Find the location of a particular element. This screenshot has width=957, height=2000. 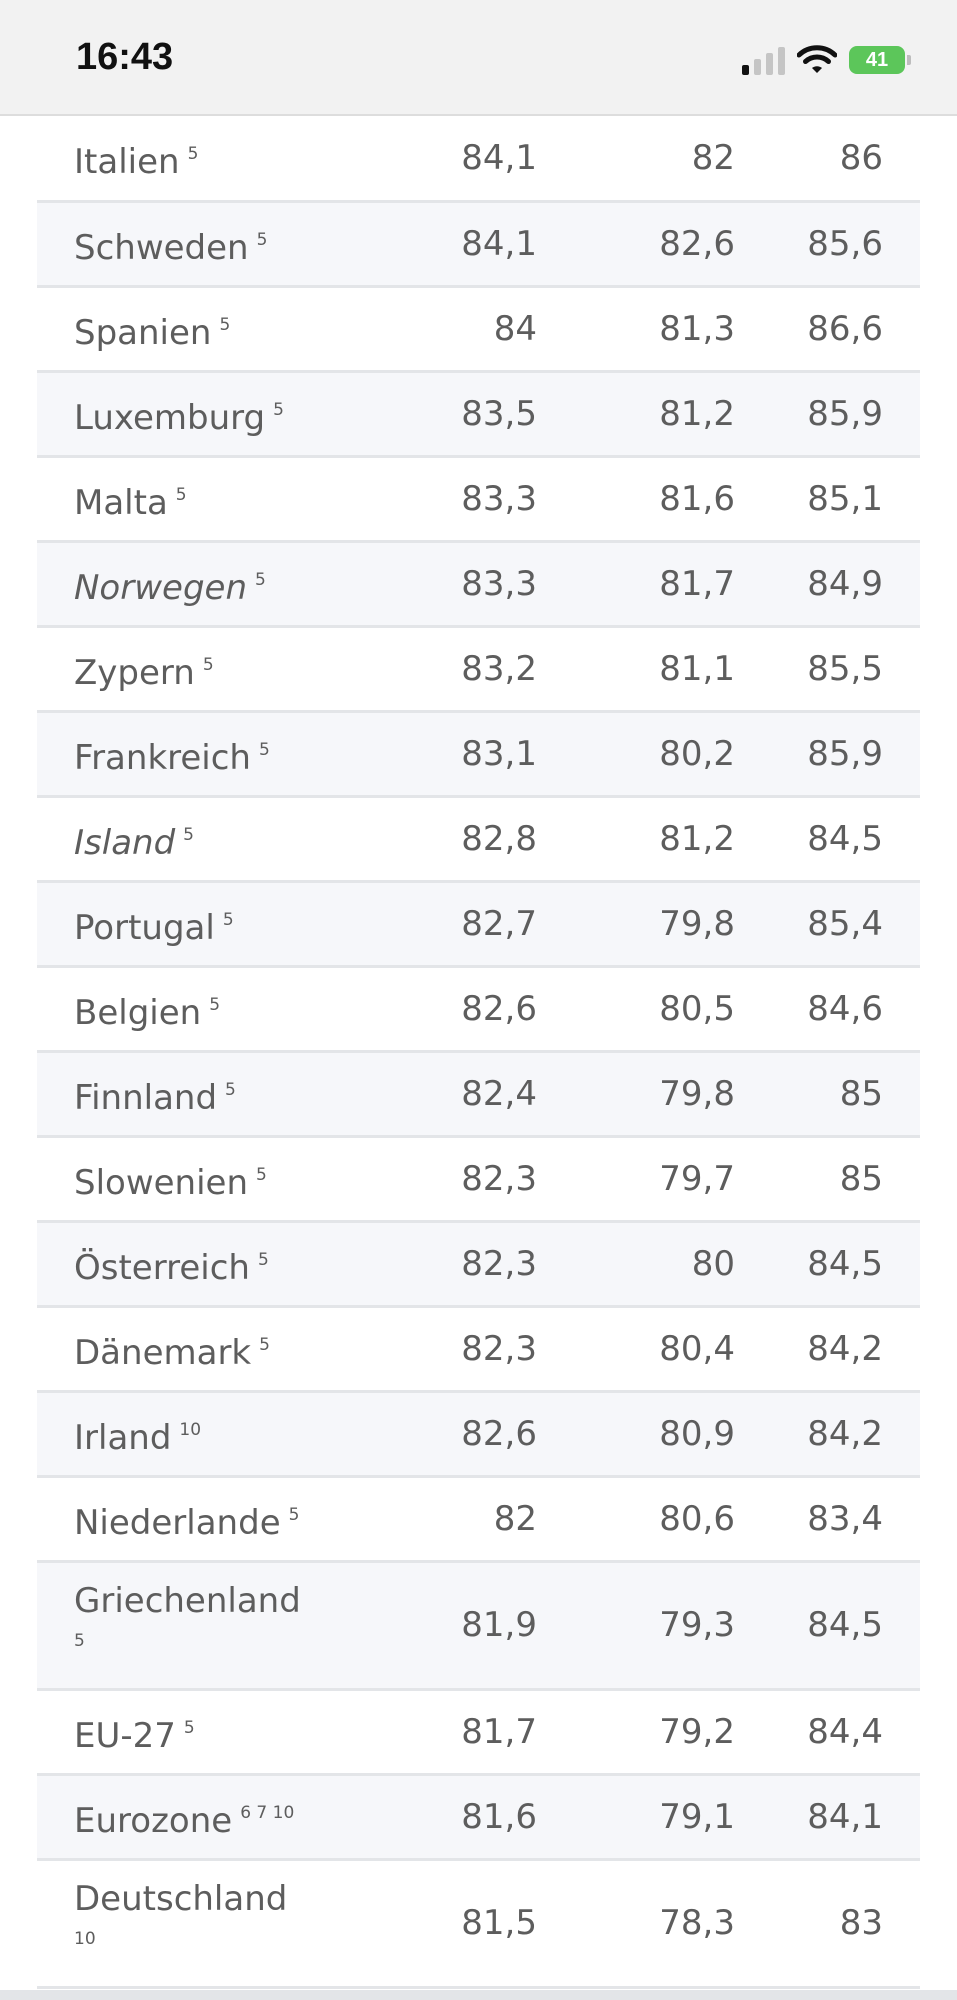

country-cell: Griechenland 5 is located at coordinates (192, 1626).